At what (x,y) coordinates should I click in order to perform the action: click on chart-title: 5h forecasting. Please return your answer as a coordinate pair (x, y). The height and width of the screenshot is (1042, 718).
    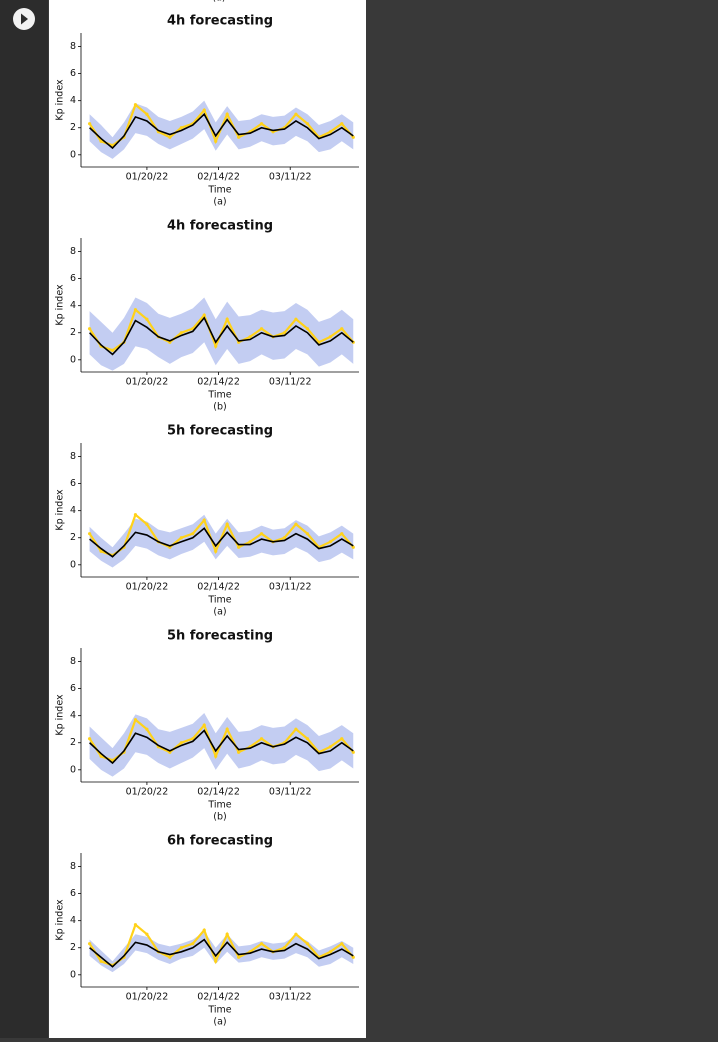
    Looking at the image, I should click on (220, 636).